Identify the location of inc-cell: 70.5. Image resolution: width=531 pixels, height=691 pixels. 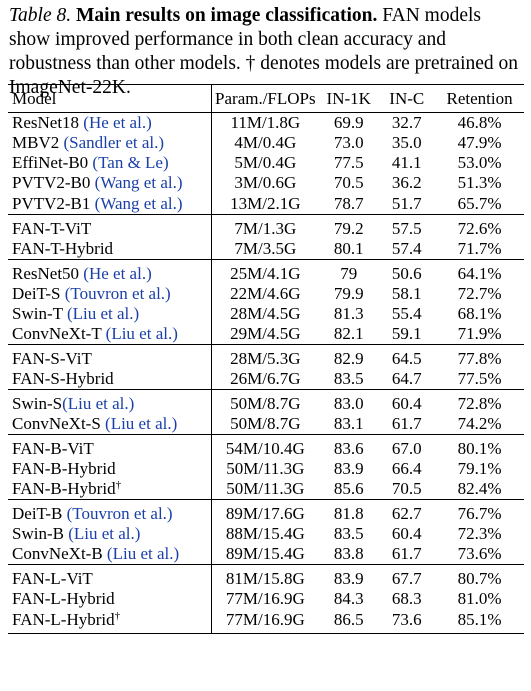
(406, 489).